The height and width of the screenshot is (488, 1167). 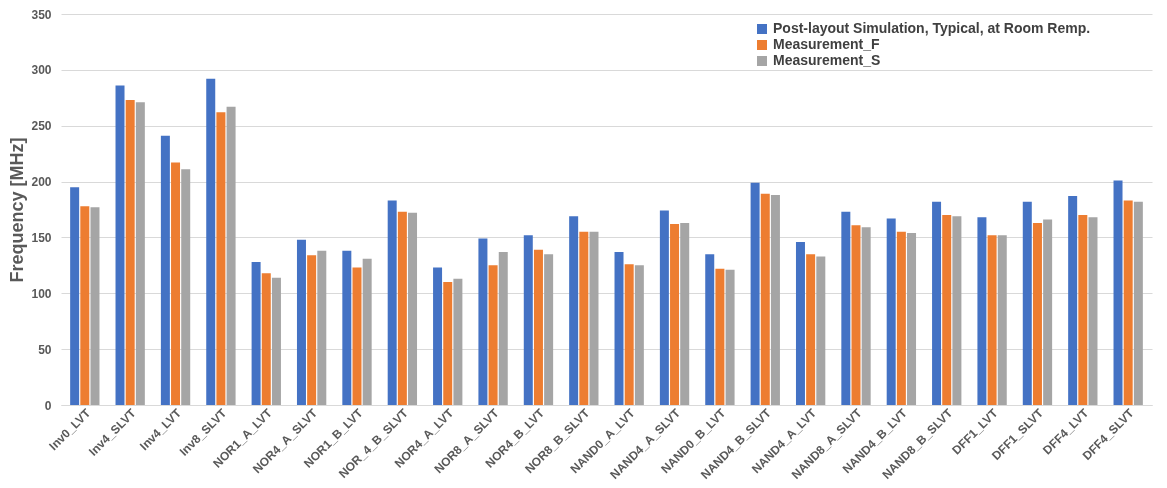 I want to click on y-tick-label: 300, so click(x=41, y=70).